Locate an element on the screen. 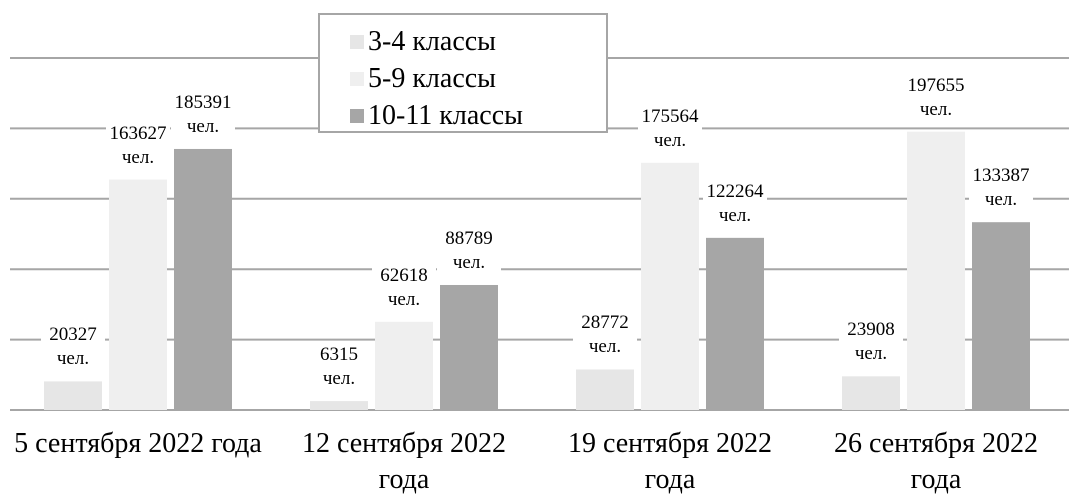  x-tick-label: 26 сентября 2022 года is located at coordinates (936, 461).